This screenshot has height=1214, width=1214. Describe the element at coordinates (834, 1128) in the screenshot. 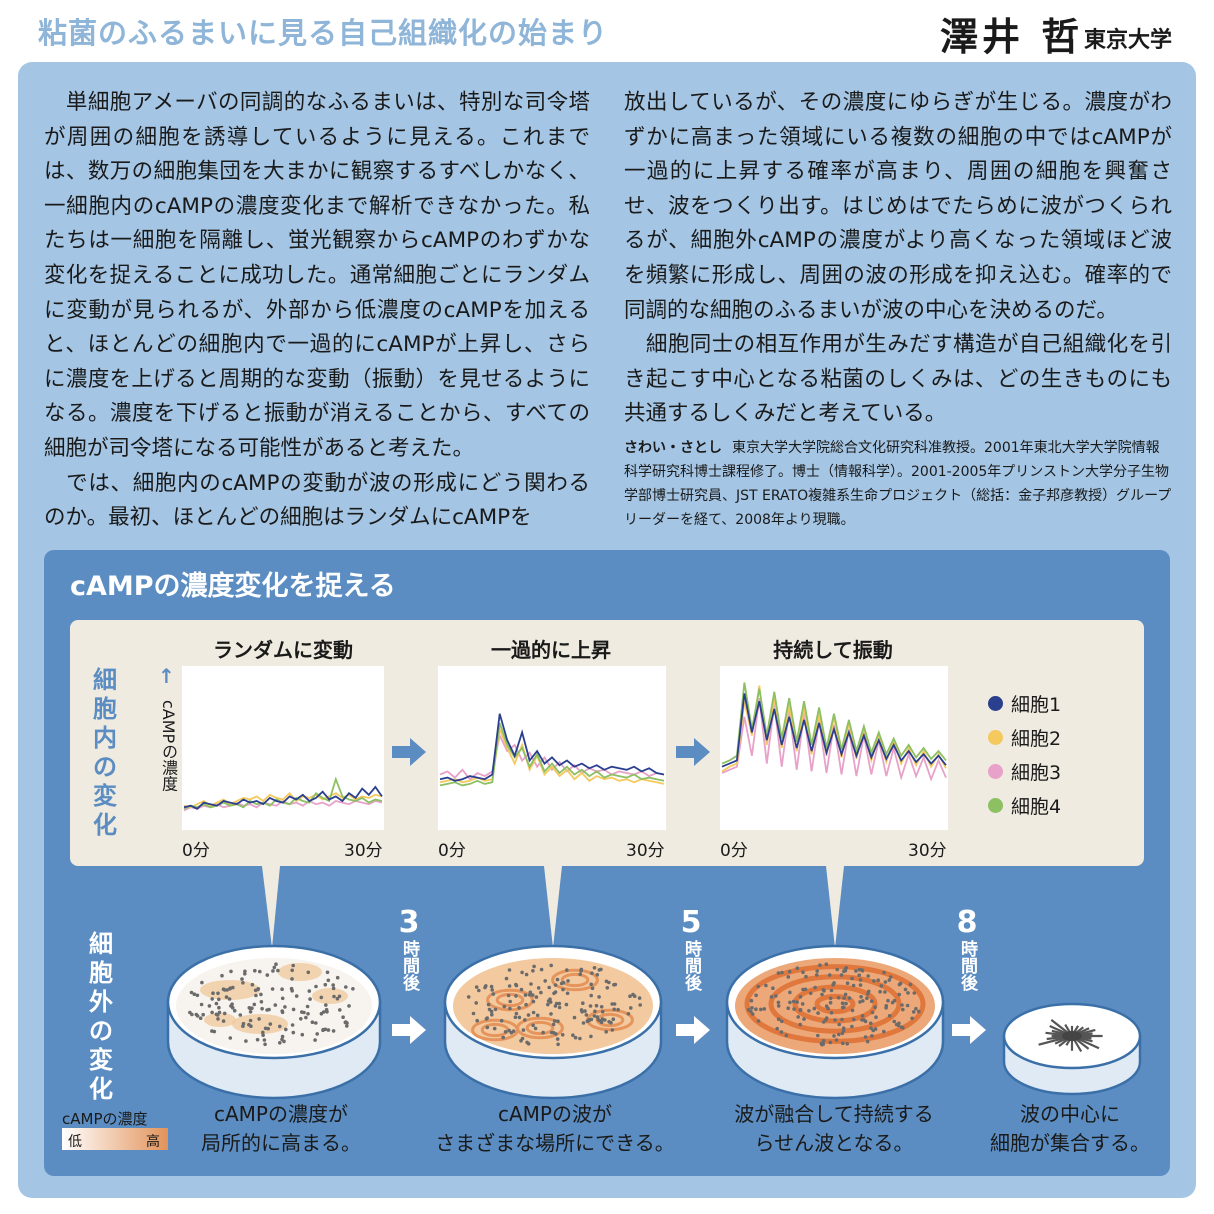

I see `caption-stage-3: 波が融合して持続する らせん波となる。` at that location.